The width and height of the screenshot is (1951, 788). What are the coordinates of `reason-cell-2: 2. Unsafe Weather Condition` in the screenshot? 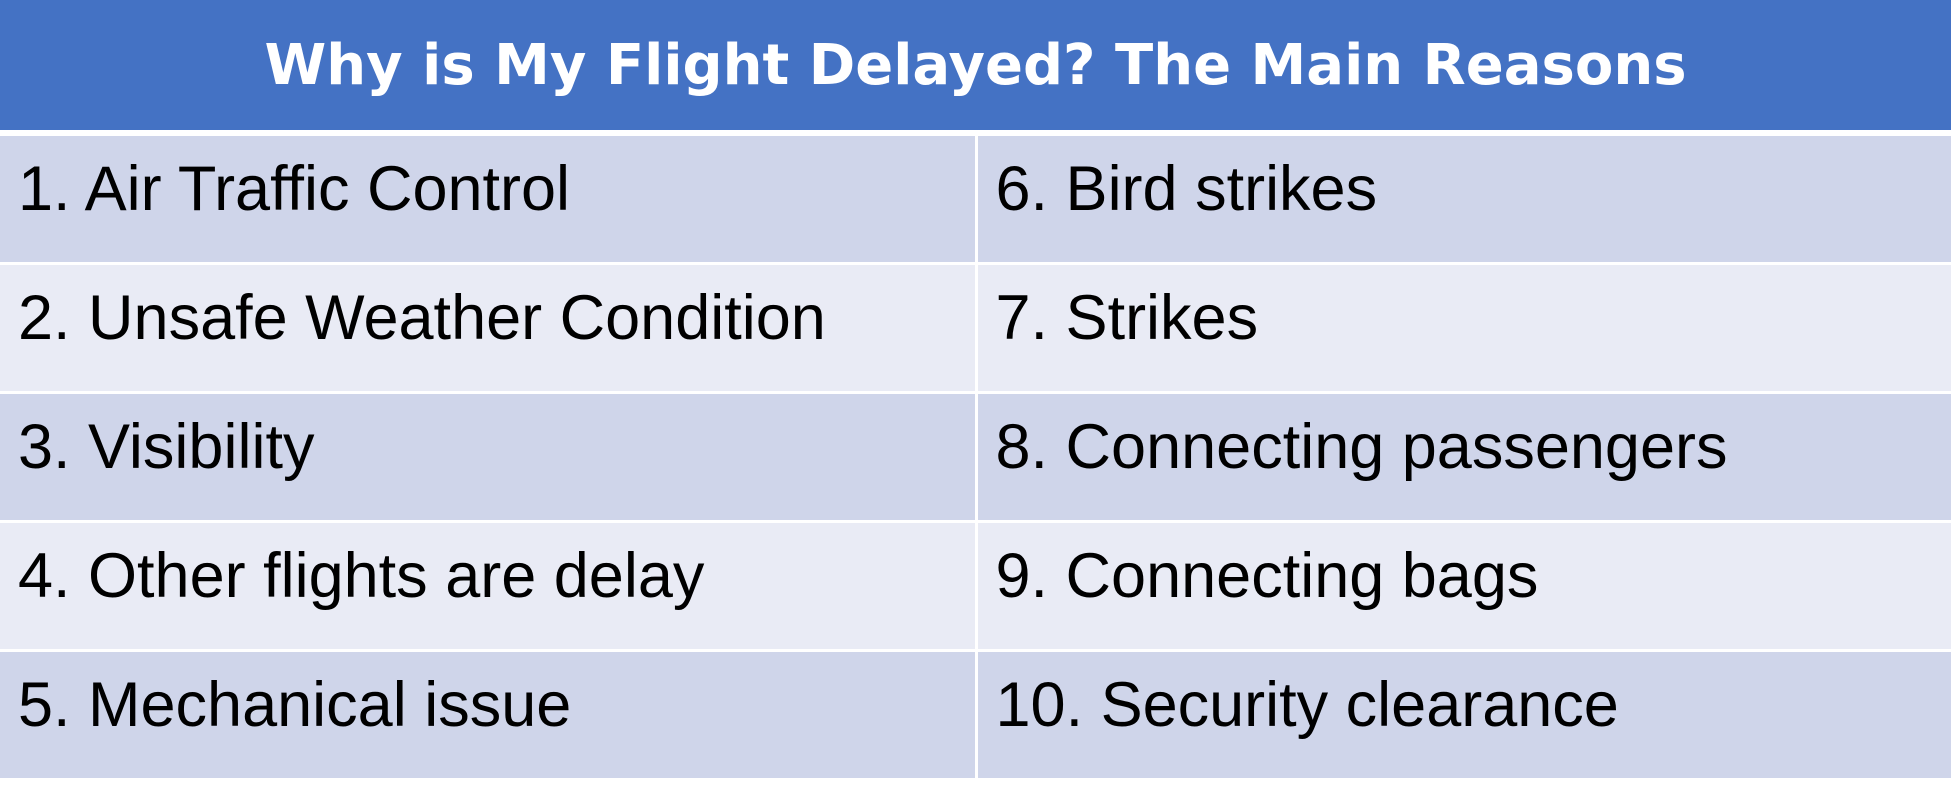 It's located at (489, 328).